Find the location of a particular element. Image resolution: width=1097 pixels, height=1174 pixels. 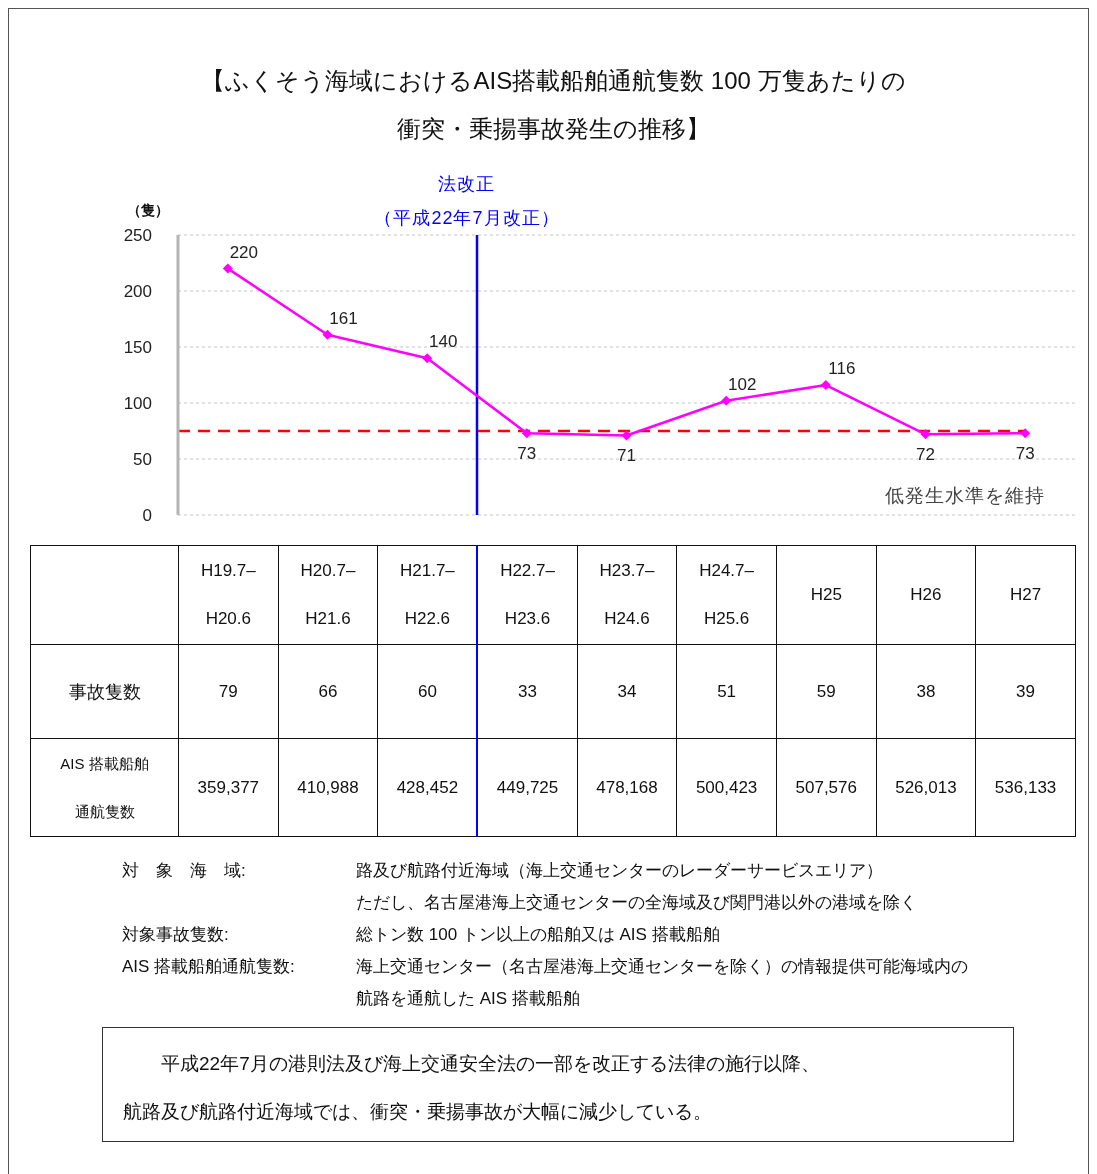

text: 対 象 海 域: 路及び航路付近海域（海上交通センターのレーダーサービスエリア） is located at coordinates (502, 870).